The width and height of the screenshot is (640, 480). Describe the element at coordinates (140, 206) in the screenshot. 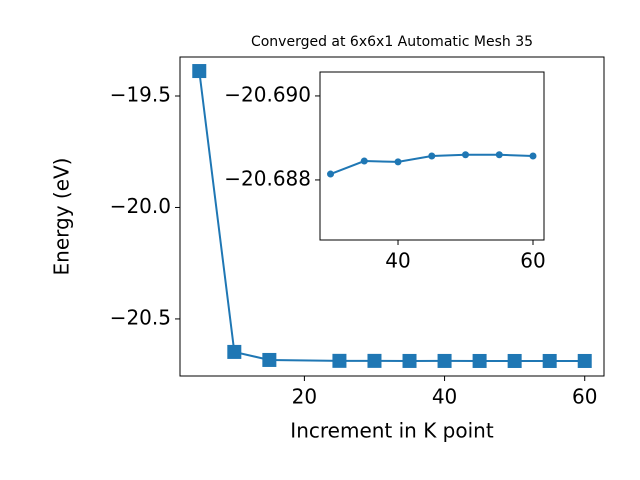

I see `y-tick-label: −20.0` at that location.